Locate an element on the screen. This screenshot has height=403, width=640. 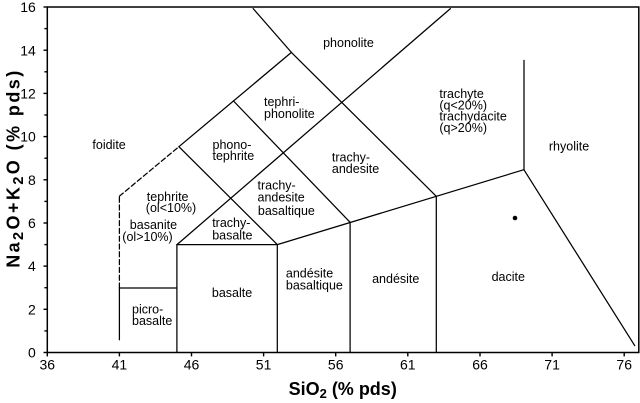
svg-text: phono- is located at coordinates (232, 145).